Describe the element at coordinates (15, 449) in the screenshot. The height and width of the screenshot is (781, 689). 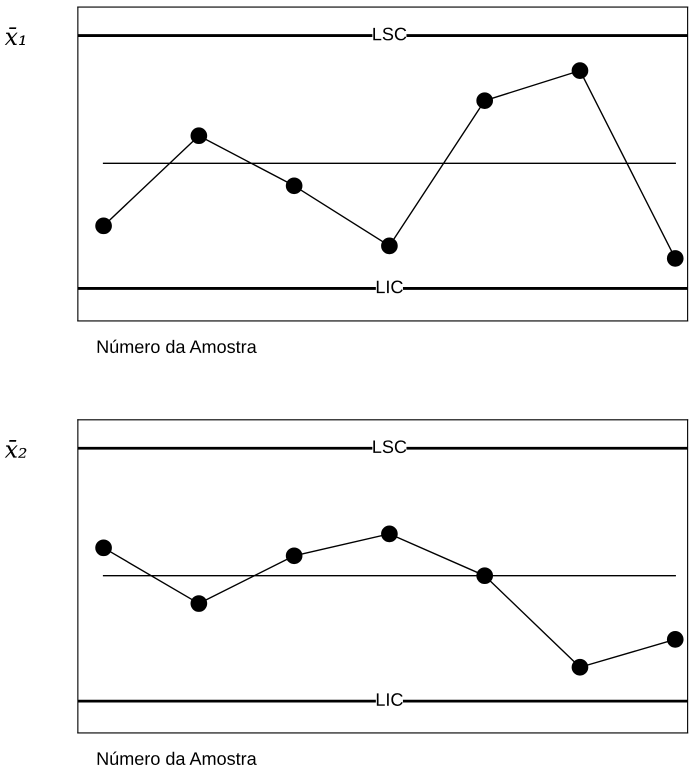
I see `y-axis-title: x̄₂` at that location.